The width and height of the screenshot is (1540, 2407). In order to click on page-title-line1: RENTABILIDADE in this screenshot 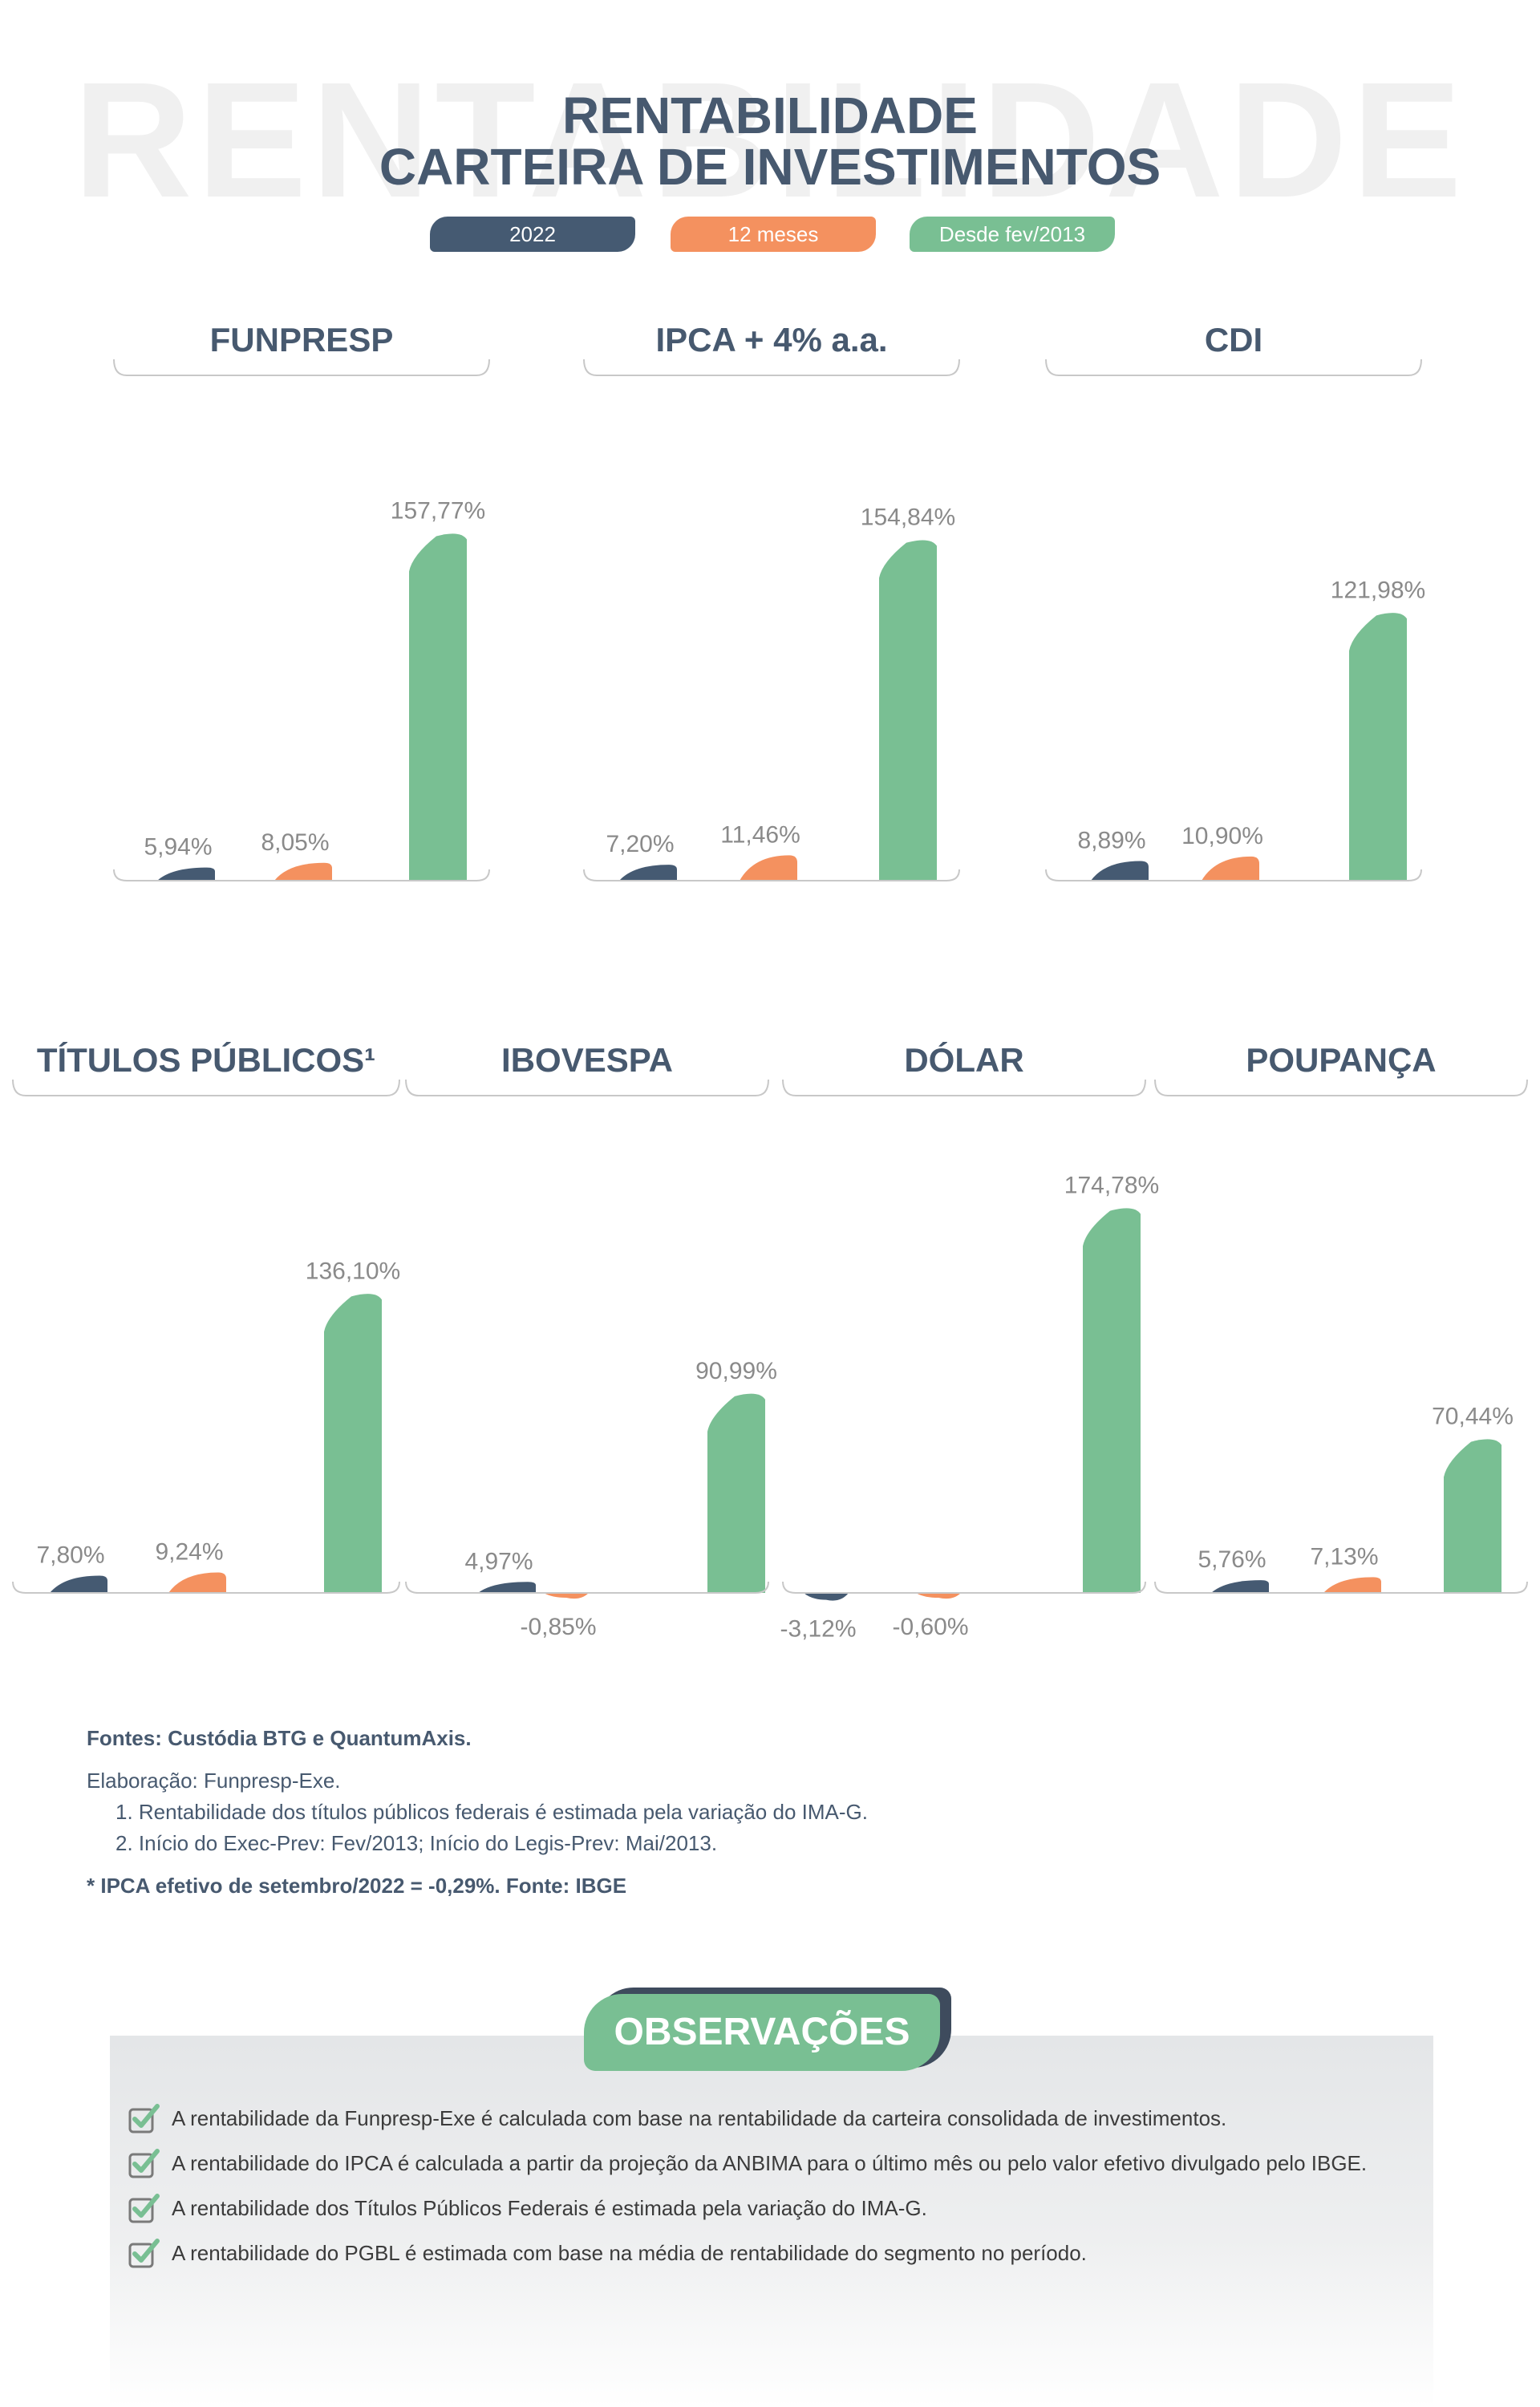, I will do `click(770, 115)`.